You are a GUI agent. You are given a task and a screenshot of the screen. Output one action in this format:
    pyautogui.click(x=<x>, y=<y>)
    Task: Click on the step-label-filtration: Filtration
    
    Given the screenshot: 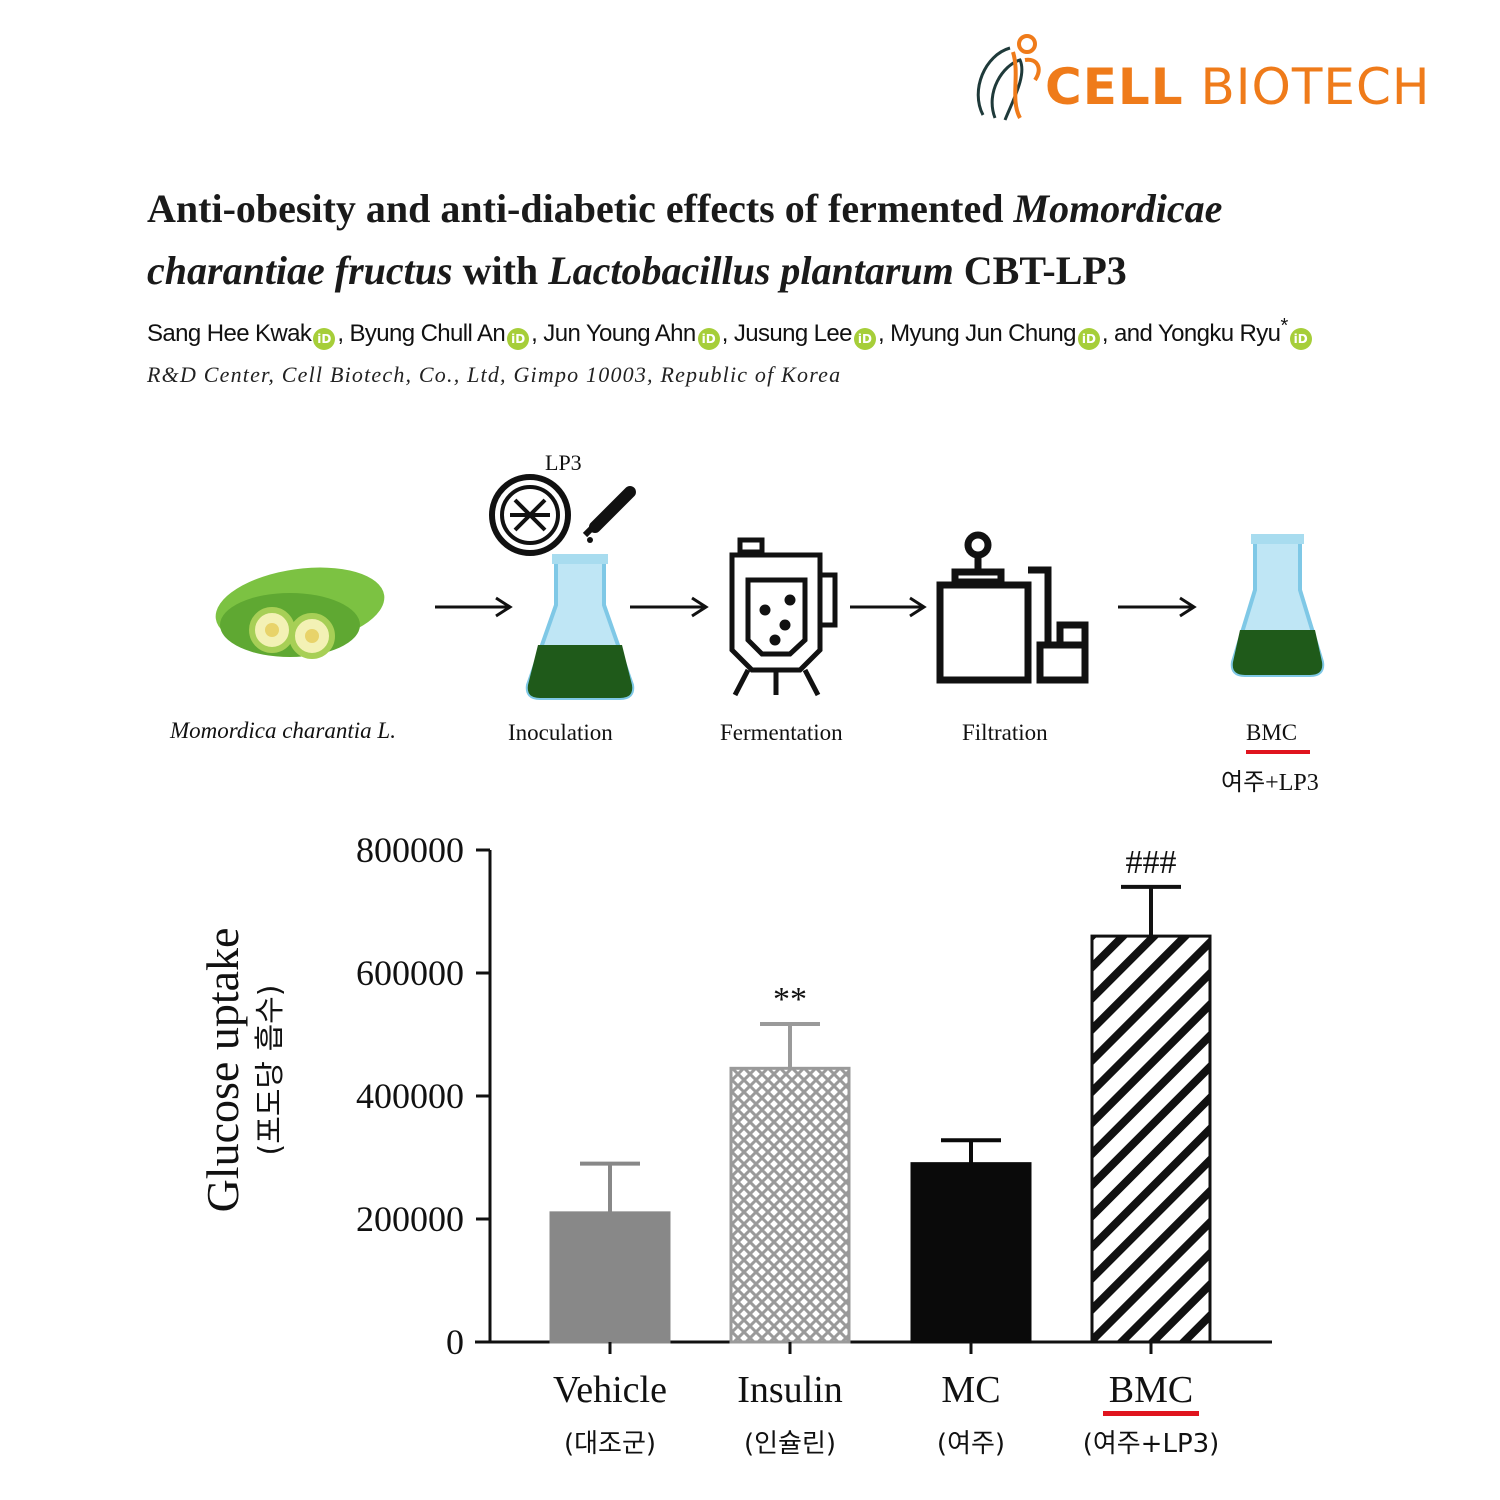 What is the action you would take?
    pyautogui.click(x=1005, y=732)
    